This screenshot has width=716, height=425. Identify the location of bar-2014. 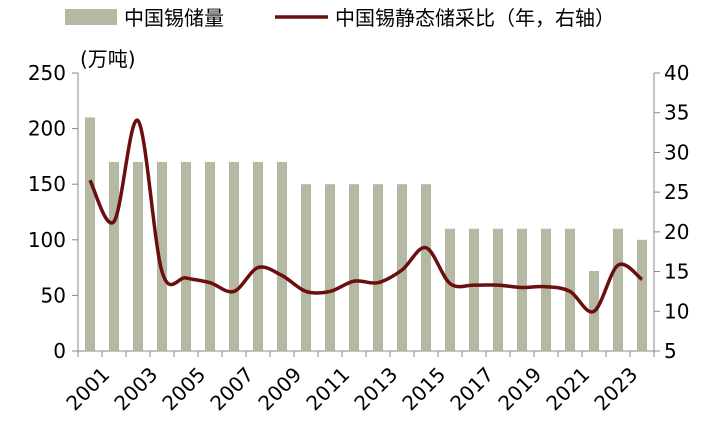
(402, 267).